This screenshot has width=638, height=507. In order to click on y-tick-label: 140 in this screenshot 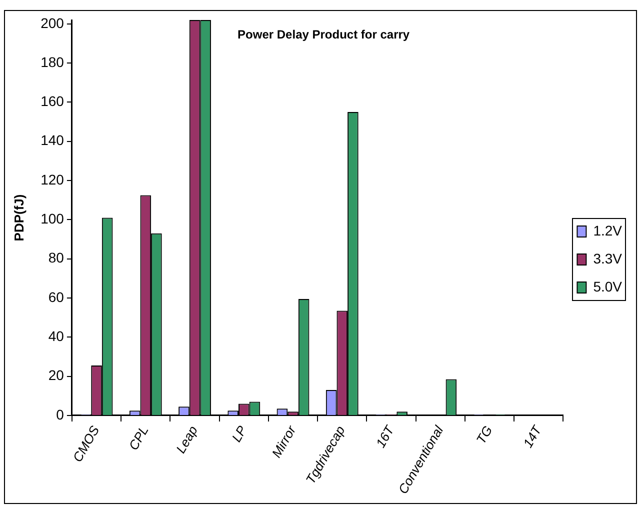, I will do `click(52, 140)`.